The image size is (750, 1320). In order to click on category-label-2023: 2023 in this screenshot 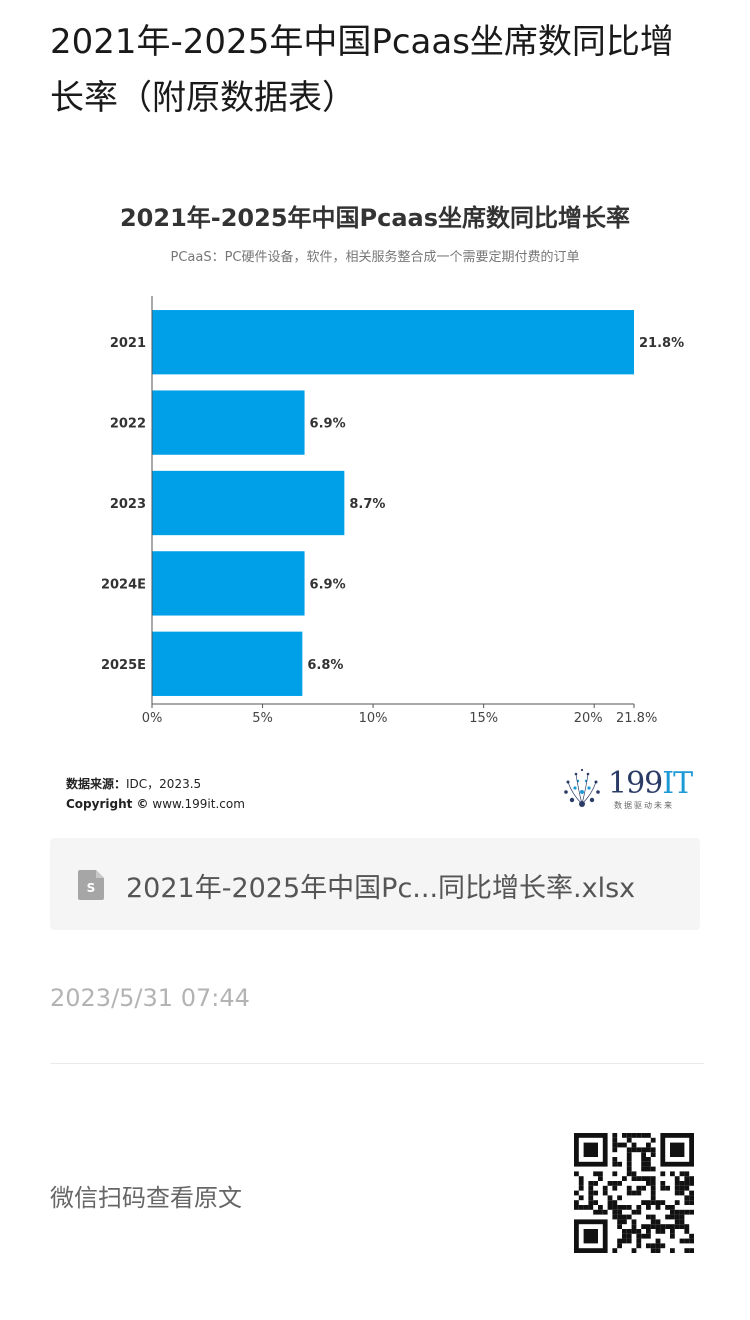, I will do `click(128, 504)`.